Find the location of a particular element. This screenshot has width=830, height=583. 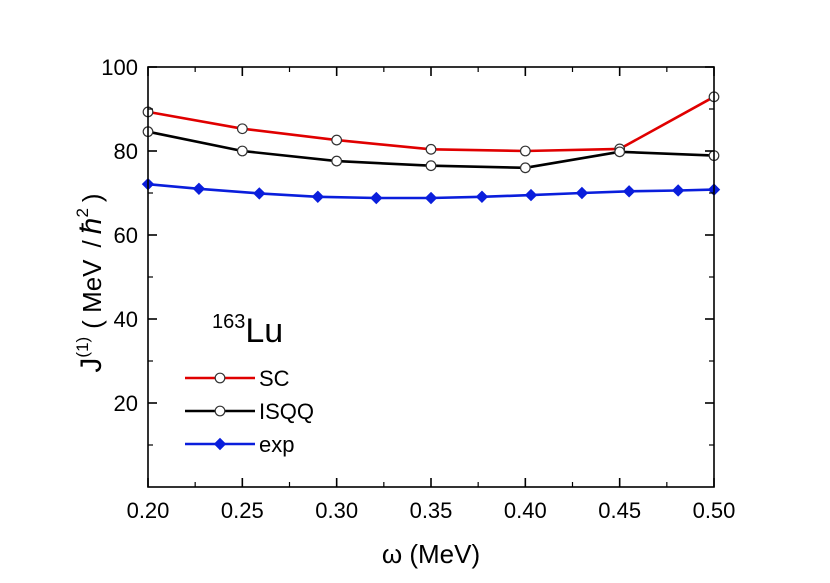

nucleus-mass-number: 163 is located at coordinates (228, 322).